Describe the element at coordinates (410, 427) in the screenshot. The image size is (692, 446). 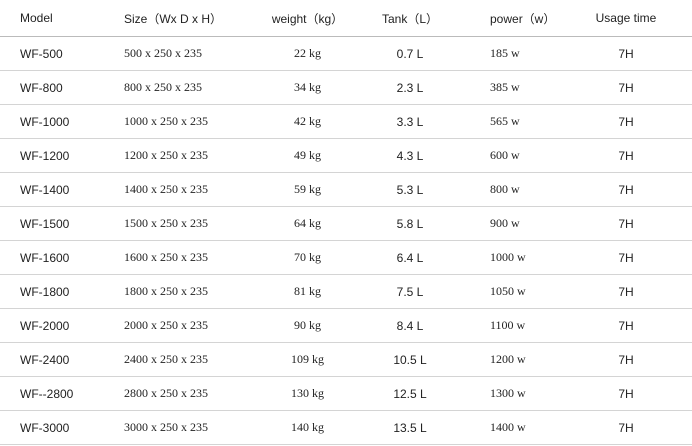
I see `table-cell: 13.5 L` at that location.